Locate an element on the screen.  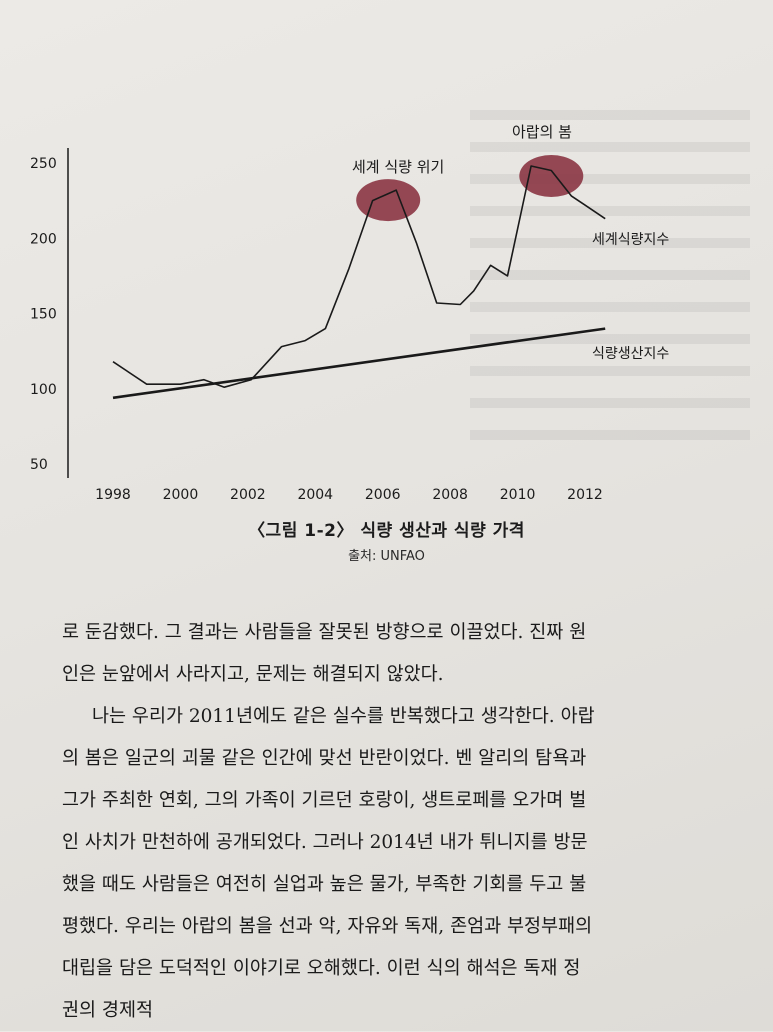
x-tick-label: 2010 is located at coordinates (518, 495).